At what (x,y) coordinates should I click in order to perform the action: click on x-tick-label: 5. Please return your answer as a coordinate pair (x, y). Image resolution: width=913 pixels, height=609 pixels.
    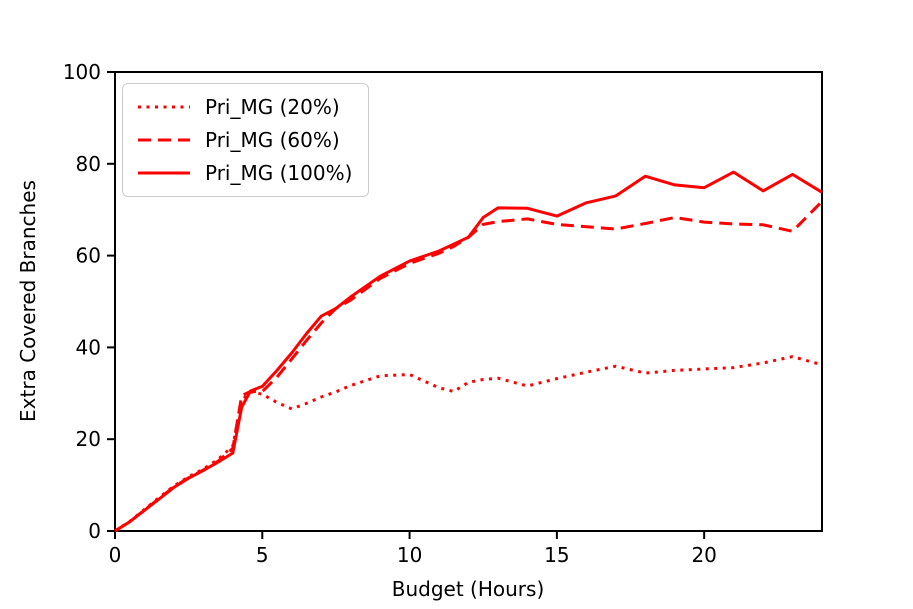
    Looking at the image, I should click on (262, 555).